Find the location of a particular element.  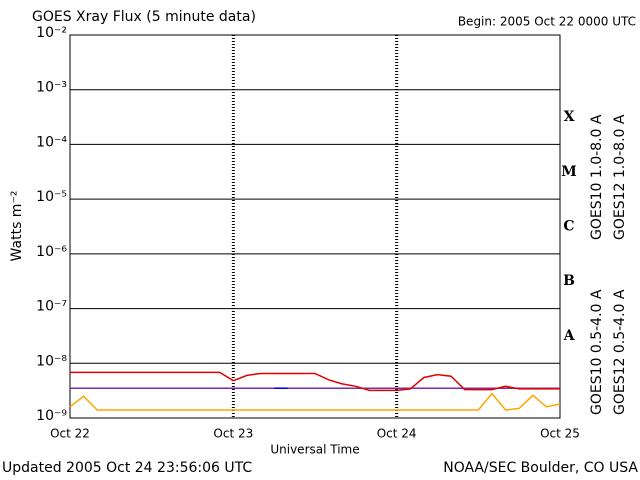

legend-entry: GOES12 1.0-8.0 A is located at coordinates (620, 177).